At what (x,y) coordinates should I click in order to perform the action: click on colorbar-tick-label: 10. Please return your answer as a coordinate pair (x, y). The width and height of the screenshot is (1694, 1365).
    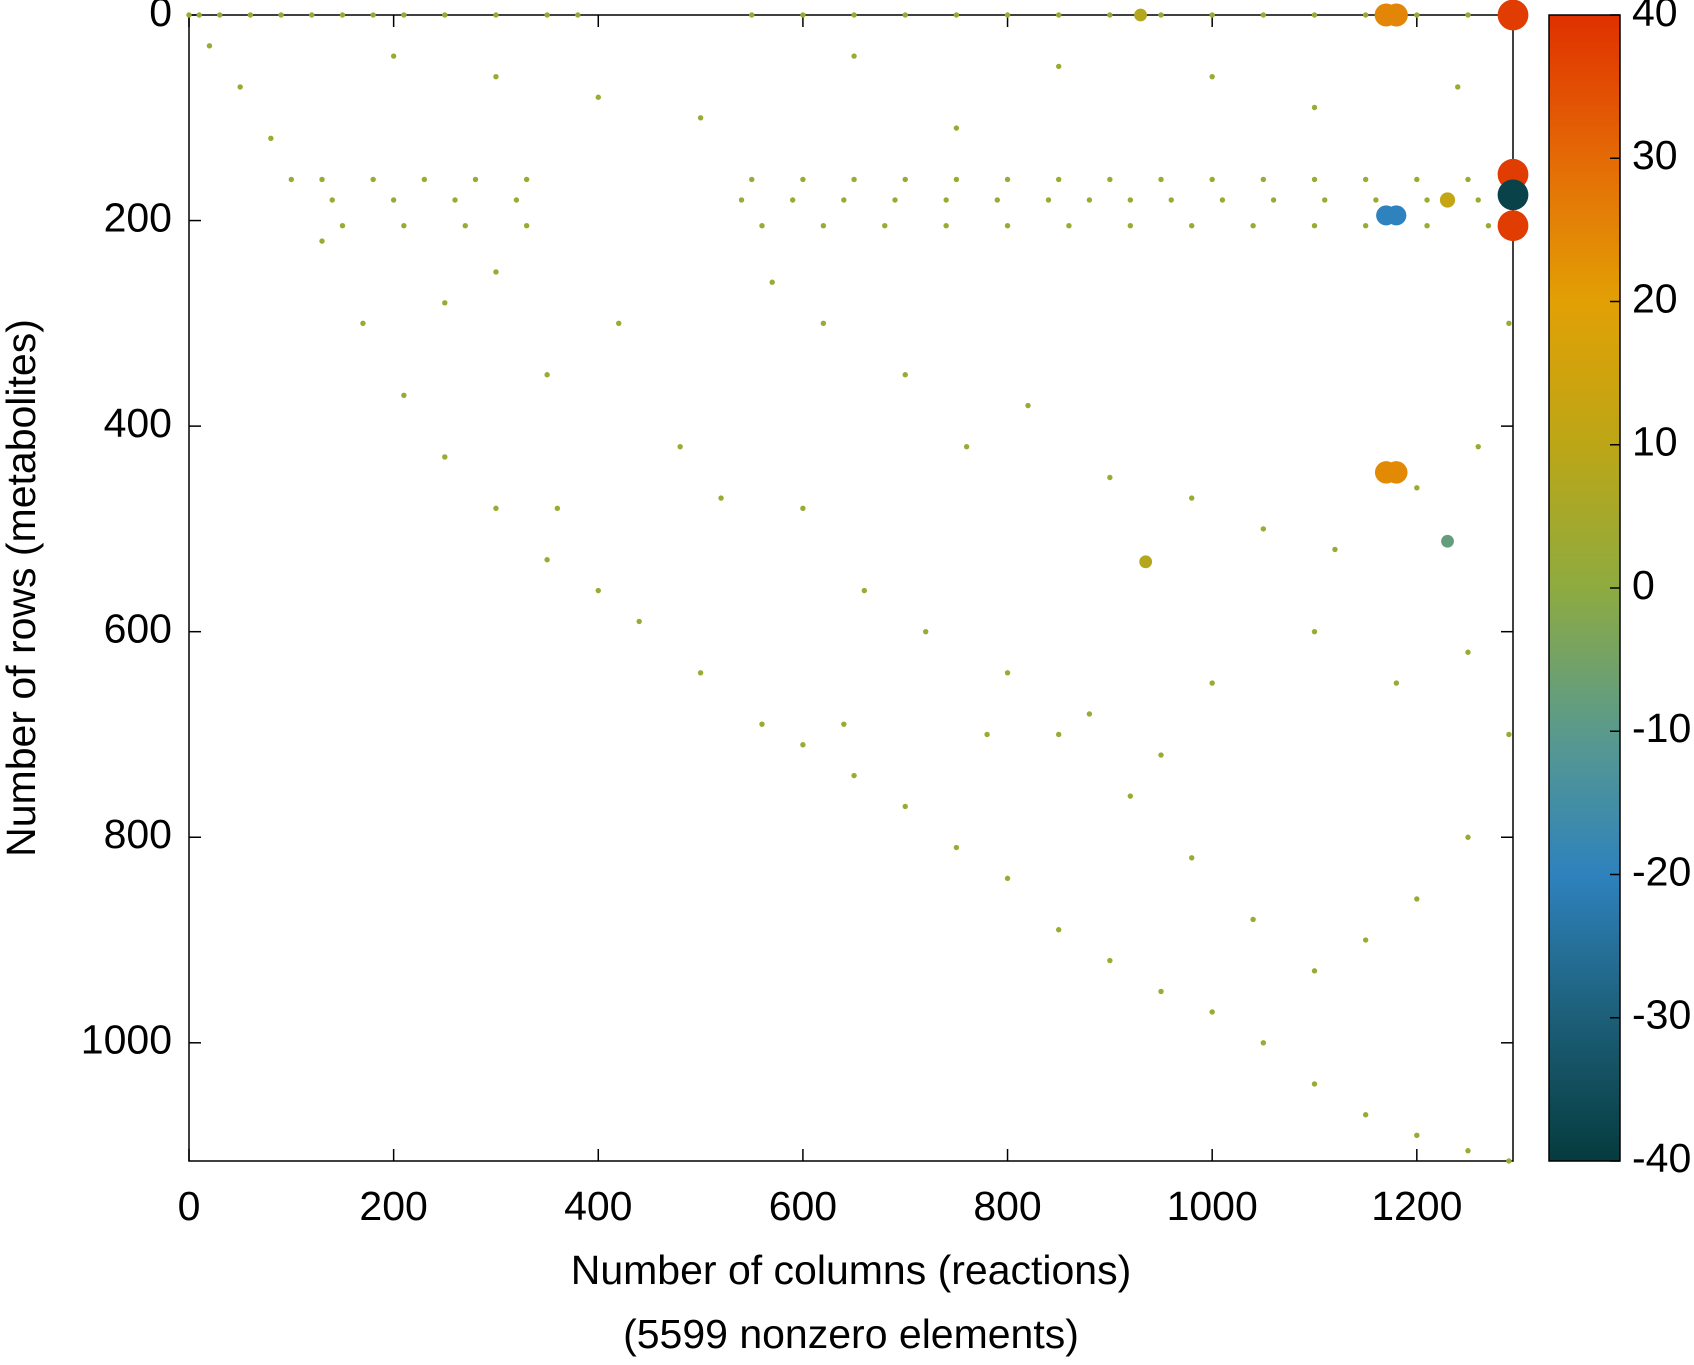
    Looking at the image, I should click on (1655, 442).